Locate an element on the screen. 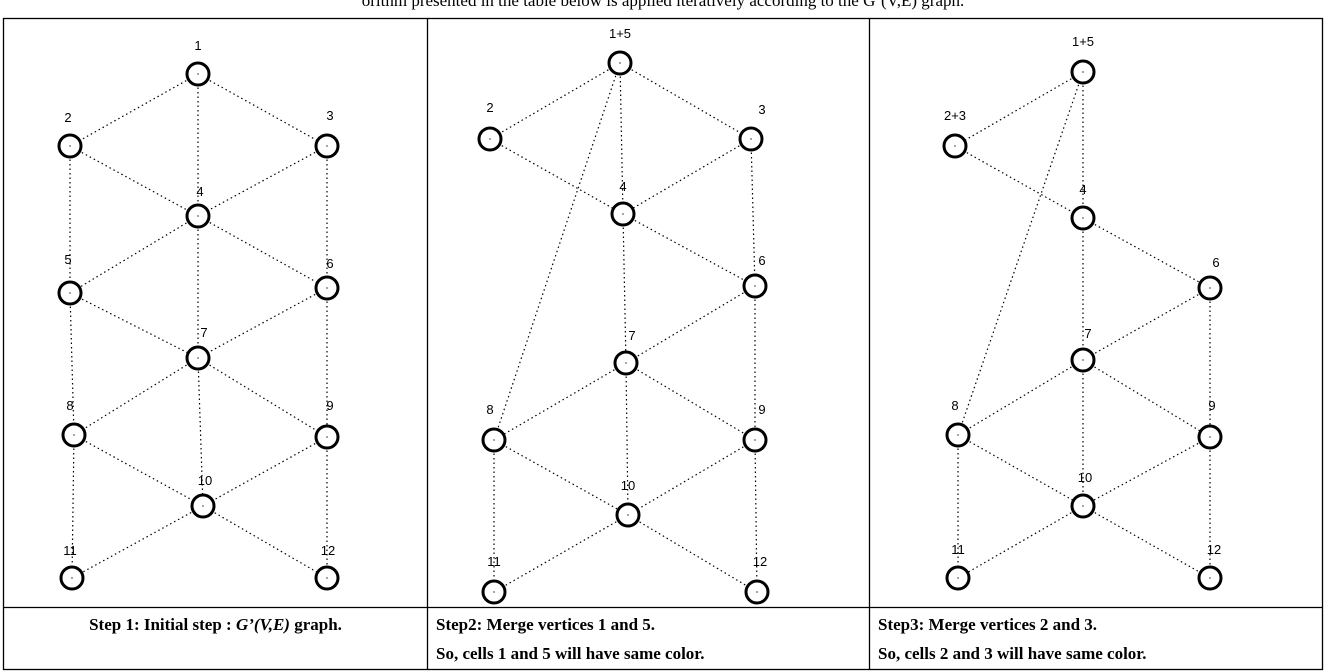 This screenshot has width=1326, height=671. vertex-label: 1 is located at coordinates (197, 45).